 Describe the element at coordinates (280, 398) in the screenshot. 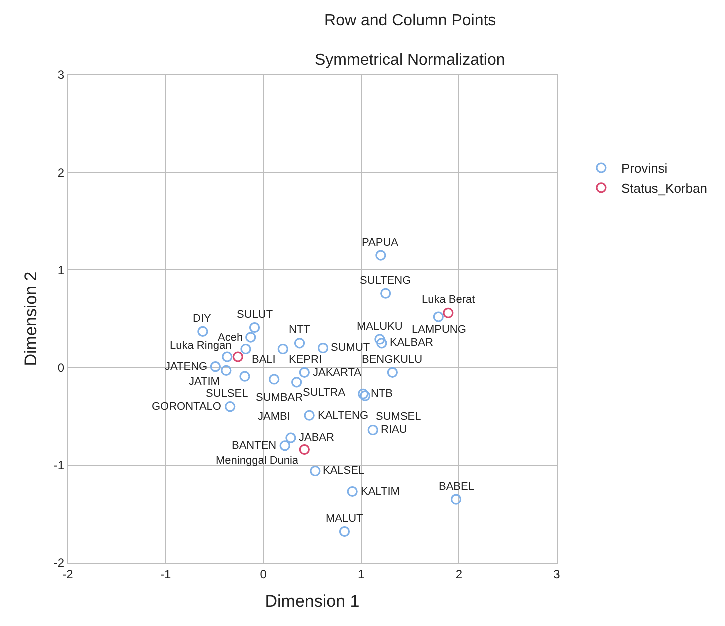

I see `annotation: SUMBAR` at that location.